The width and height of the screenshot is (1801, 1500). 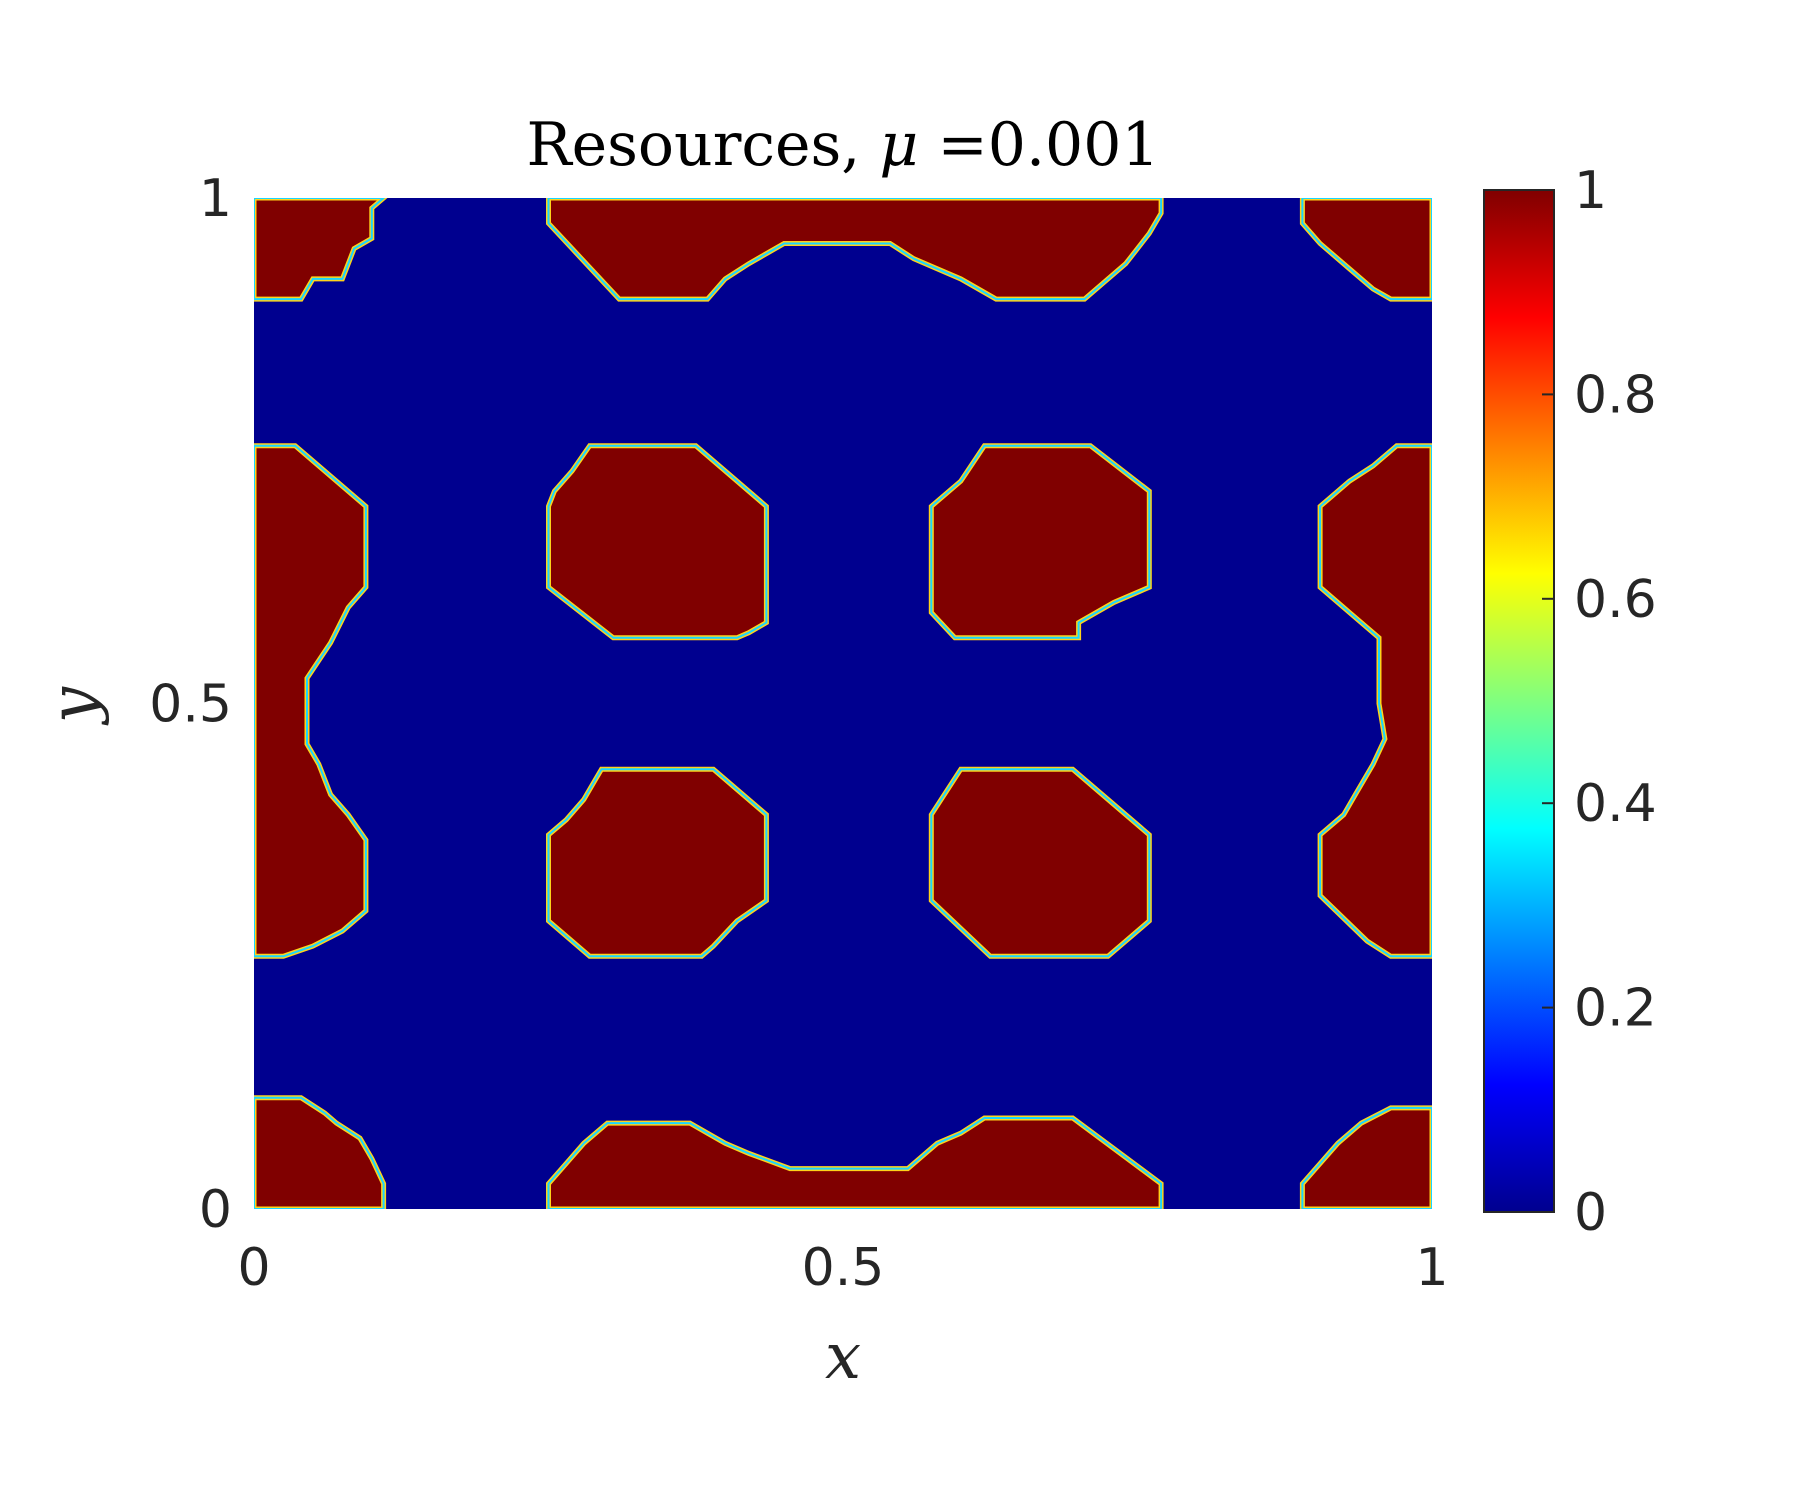 I want to click on y-axis-ticks: 00.51, so click(x=190, y=704).